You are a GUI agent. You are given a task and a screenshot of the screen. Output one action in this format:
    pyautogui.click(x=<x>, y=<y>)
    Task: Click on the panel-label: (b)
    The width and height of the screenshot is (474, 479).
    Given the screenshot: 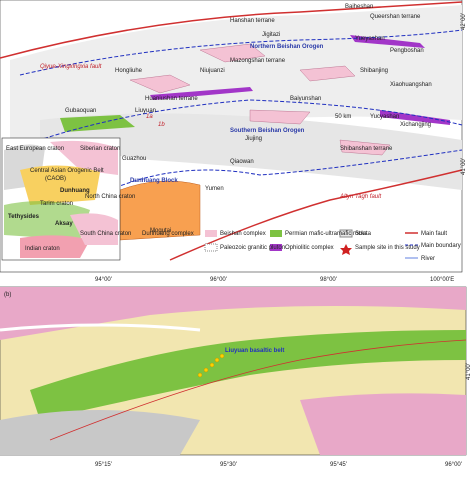 What is the action you would take?
    pyautogui.click(x=7, y=295)
    